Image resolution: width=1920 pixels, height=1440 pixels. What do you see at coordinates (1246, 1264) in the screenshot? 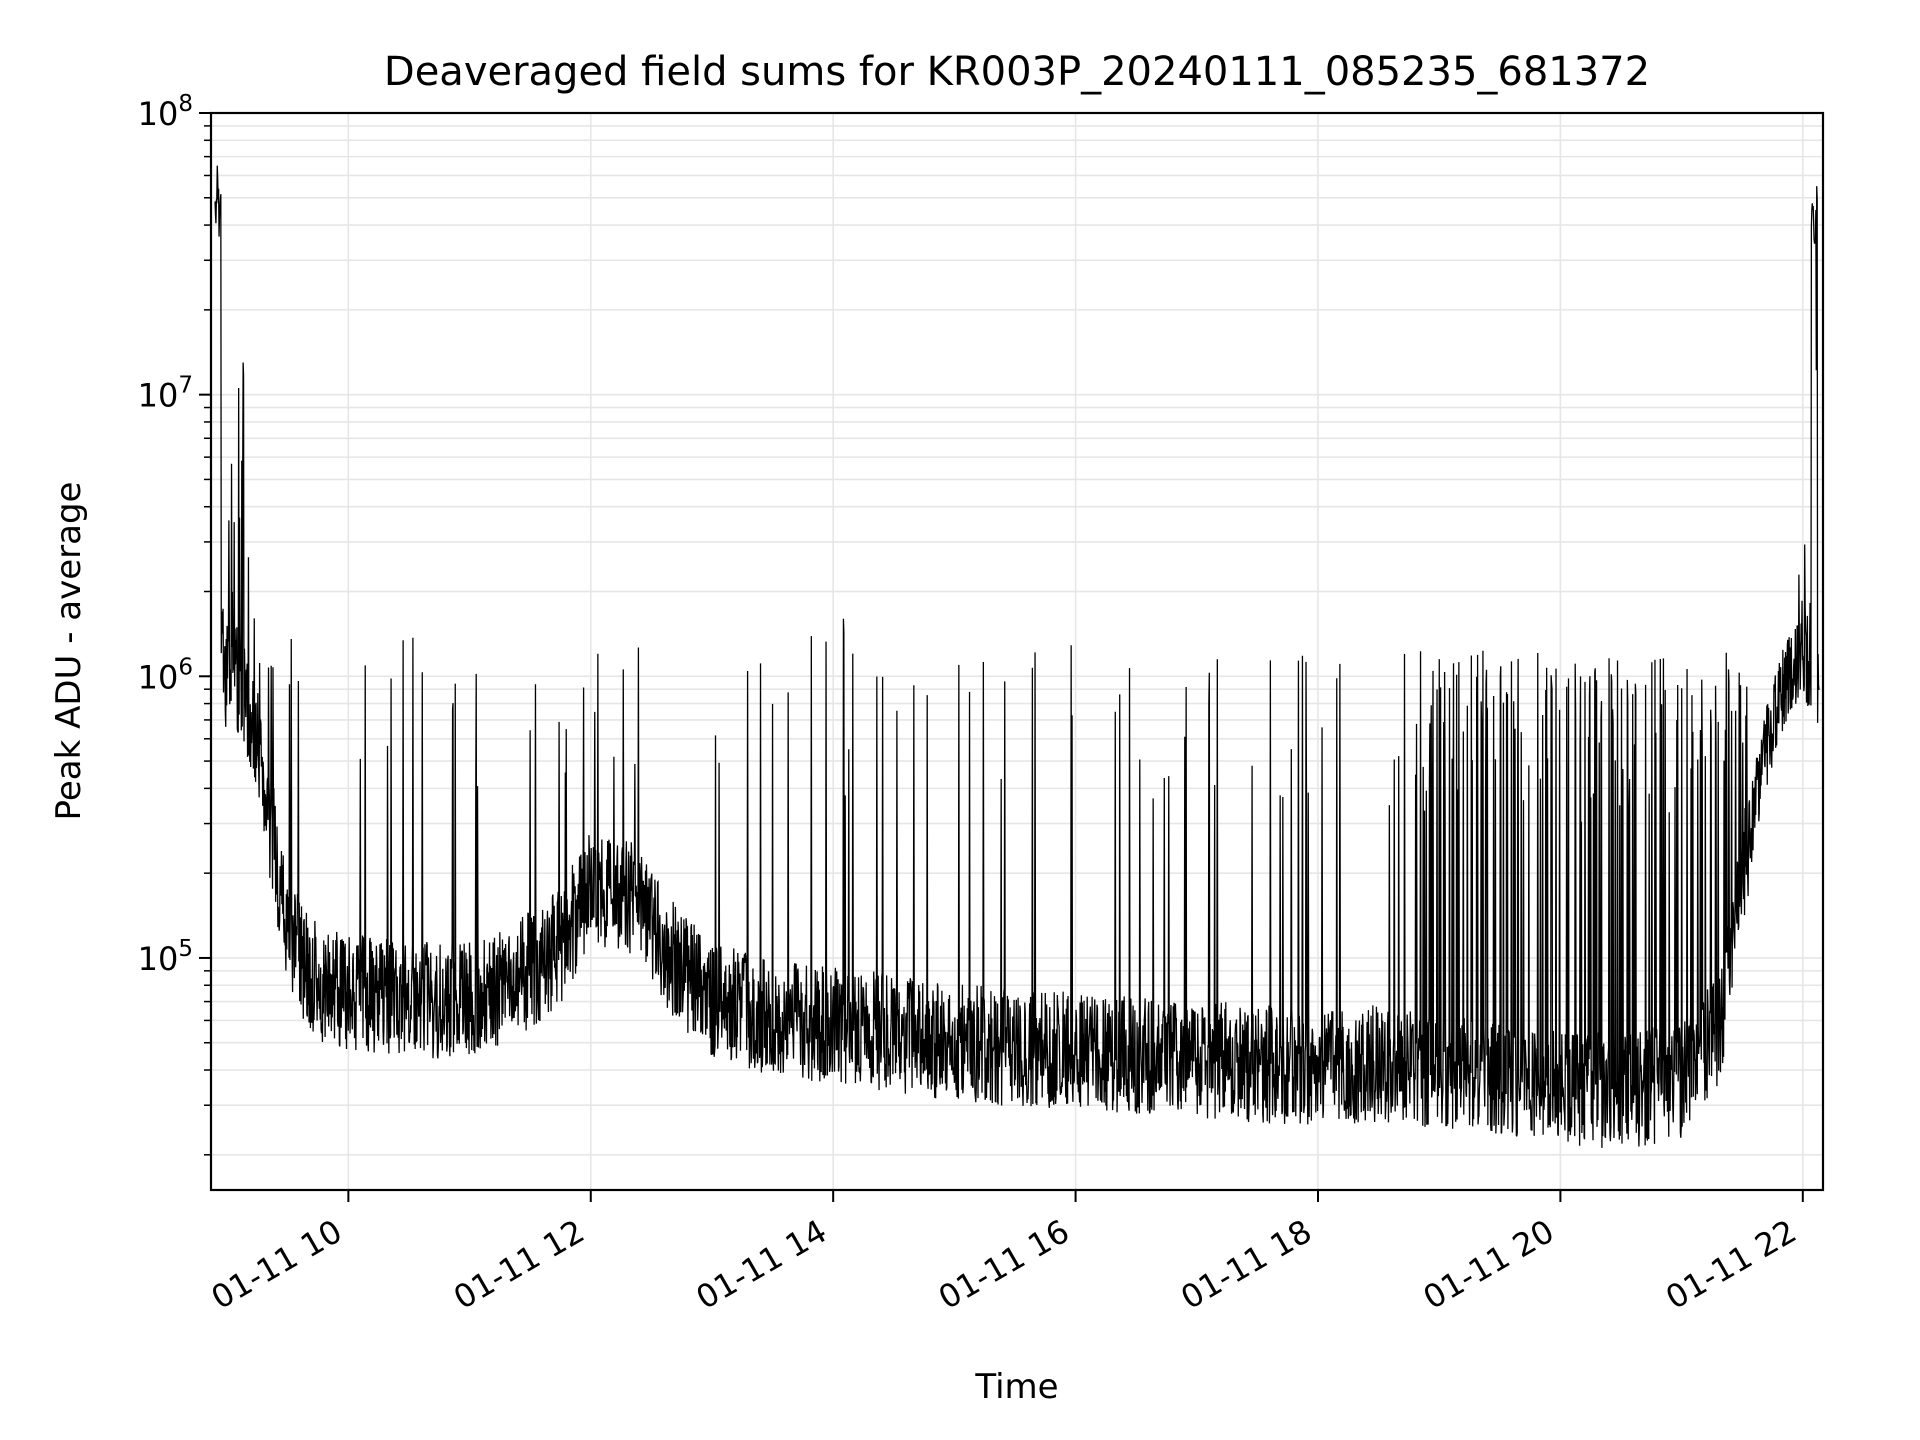
I see `x-tick-label: 01-11 18` at bounding box center [1246, 1264].